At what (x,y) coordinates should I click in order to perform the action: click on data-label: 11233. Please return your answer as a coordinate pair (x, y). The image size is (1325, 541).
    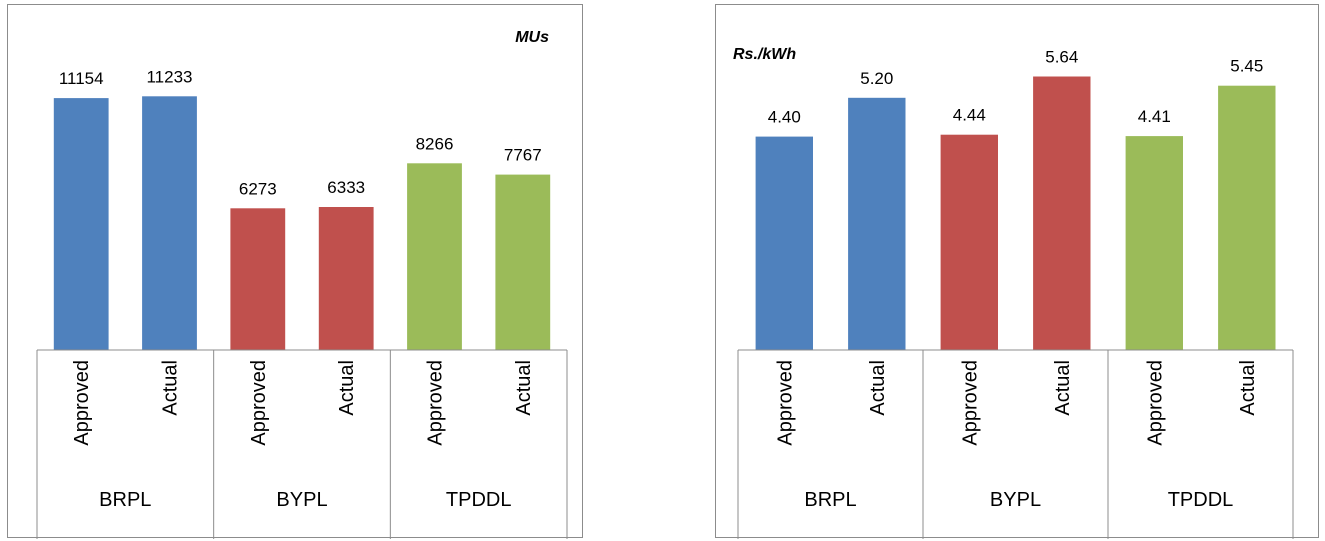
    Looking at the image, I should click on (169, 76).